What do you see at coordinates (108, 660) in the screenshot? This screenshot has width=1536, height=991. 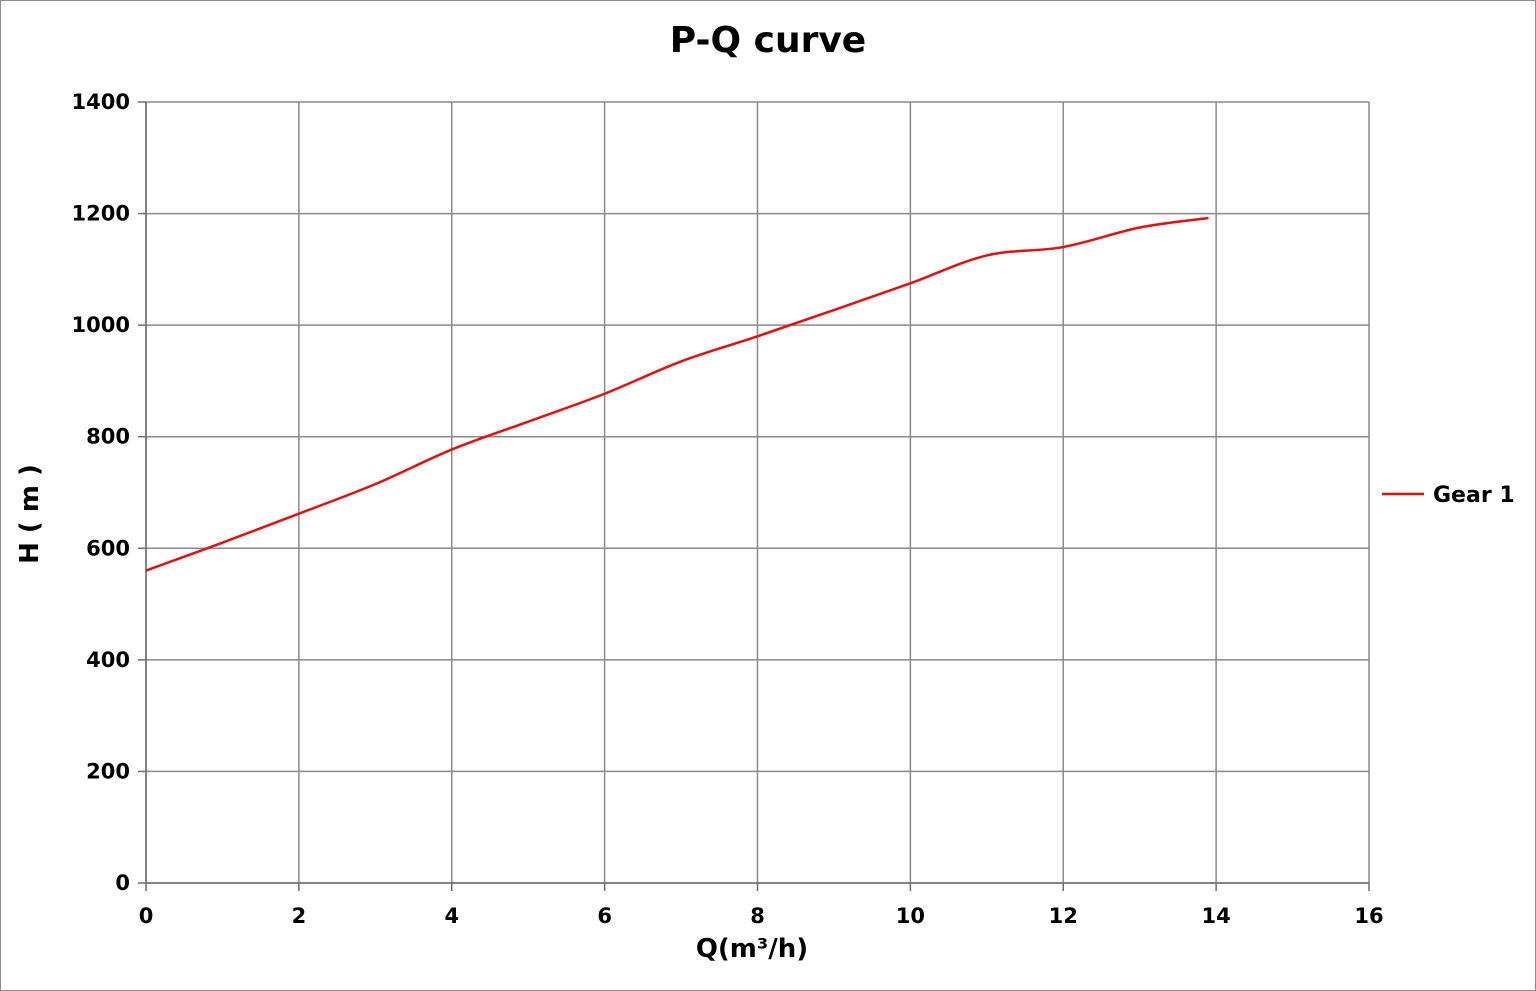 I see `y-tick-label: 400` at bounding box center [108, 660].